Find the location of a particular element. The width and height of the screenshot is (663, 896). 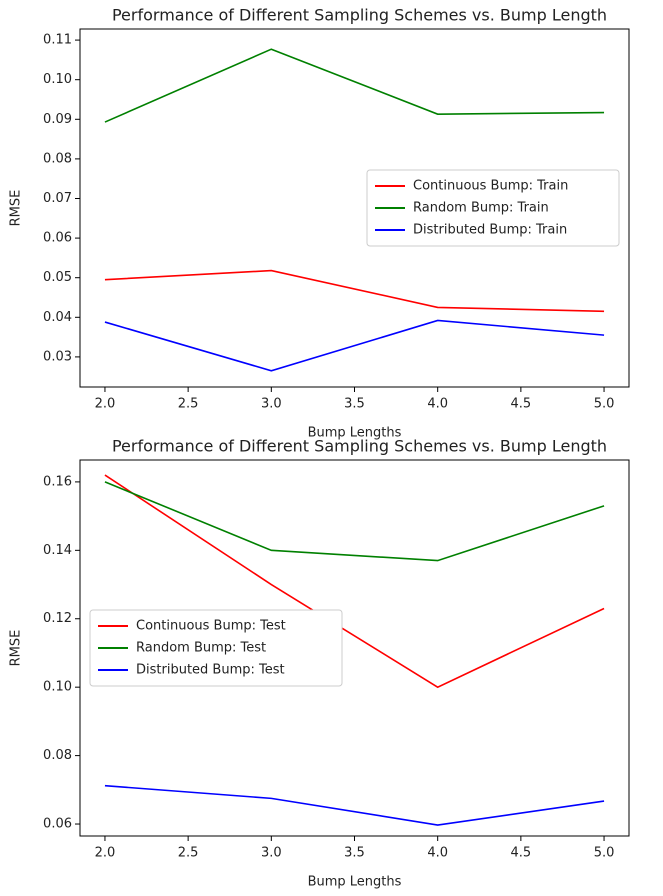

y-tick-label: 0.11 is located at coordinates (57, 40).